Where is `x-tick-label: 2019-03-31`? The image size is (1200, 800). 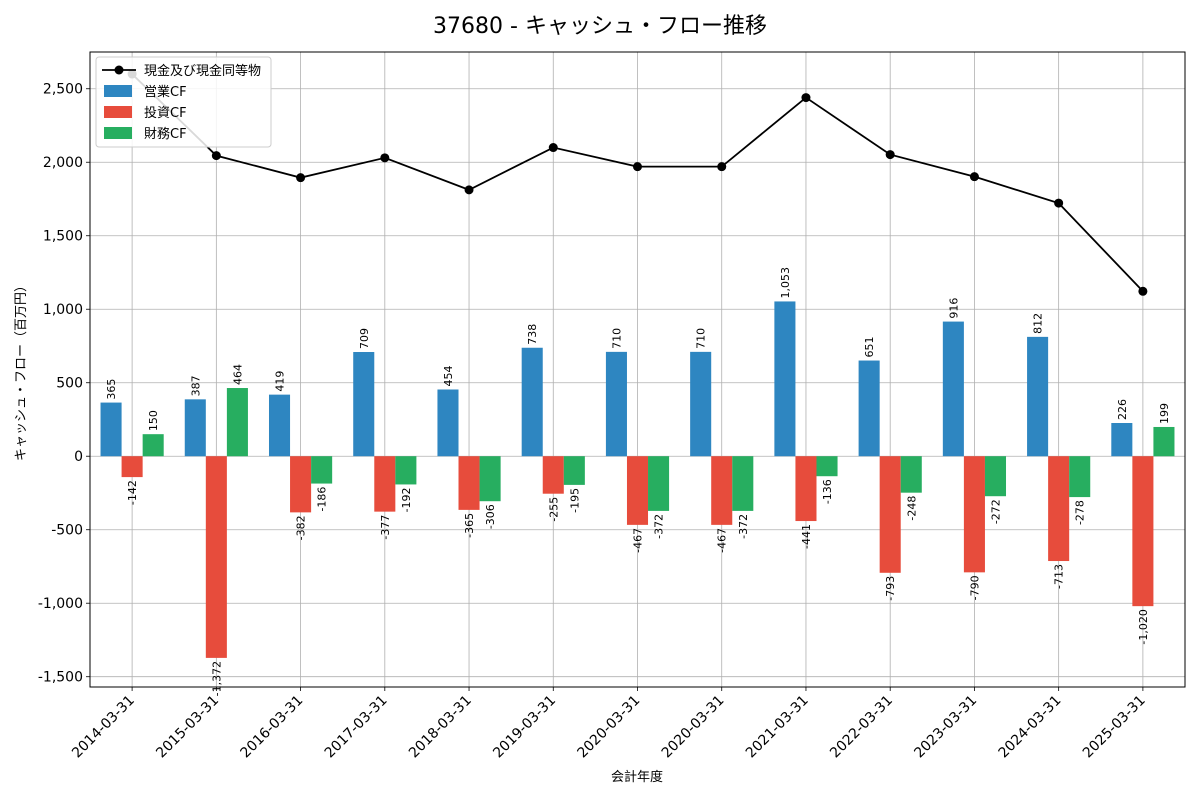 x-tick-label: 2019-03-31 is located at coordinates (524, 727).